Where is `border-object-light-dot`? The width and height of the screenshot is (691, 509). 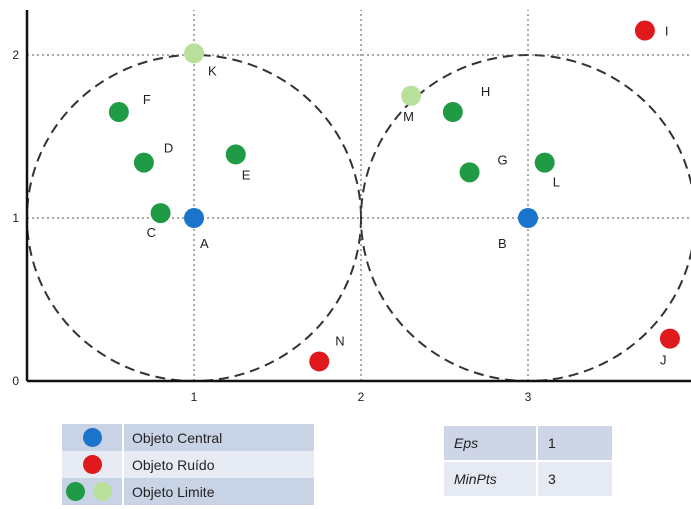
border-object-light-dot is located at coordinates (102, 491).